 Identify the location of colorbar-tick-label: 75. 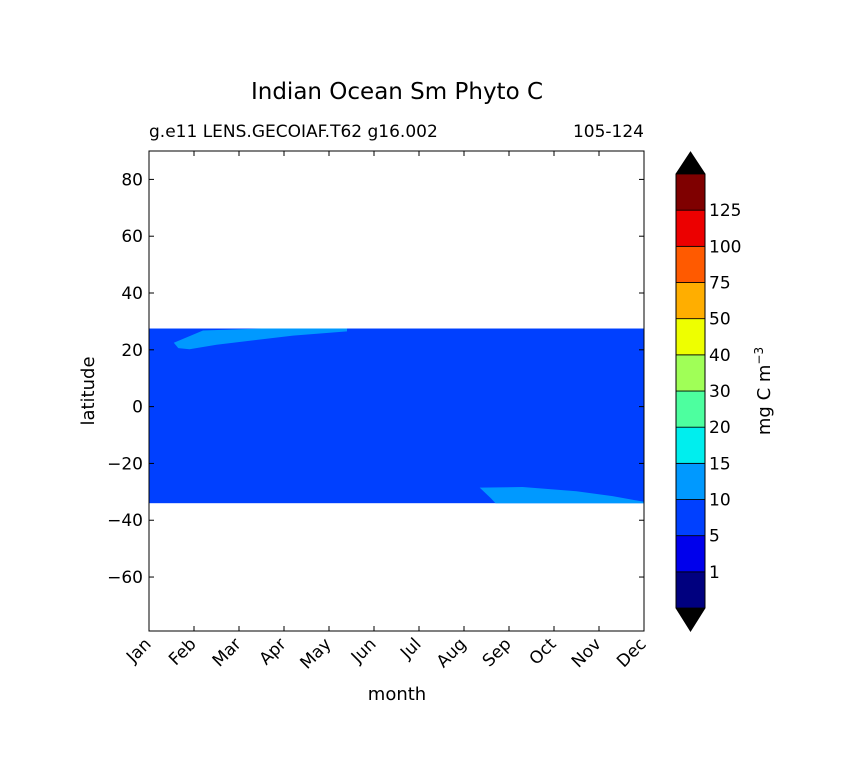
(720, 284).